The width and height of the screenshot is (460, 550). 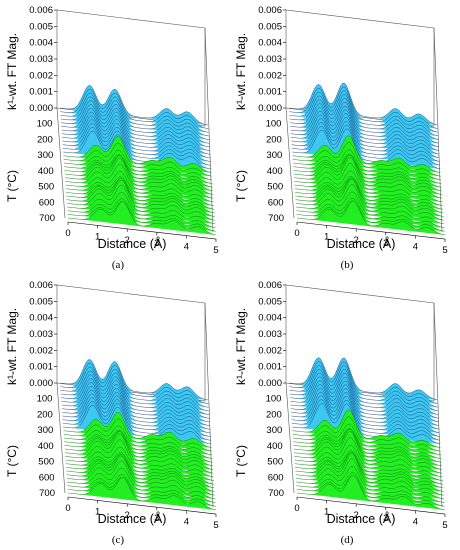 What do you see at coordinates (274, 414) in the screenshot?
I see `t-tick-label: 200` at bounding box center [274, 414].